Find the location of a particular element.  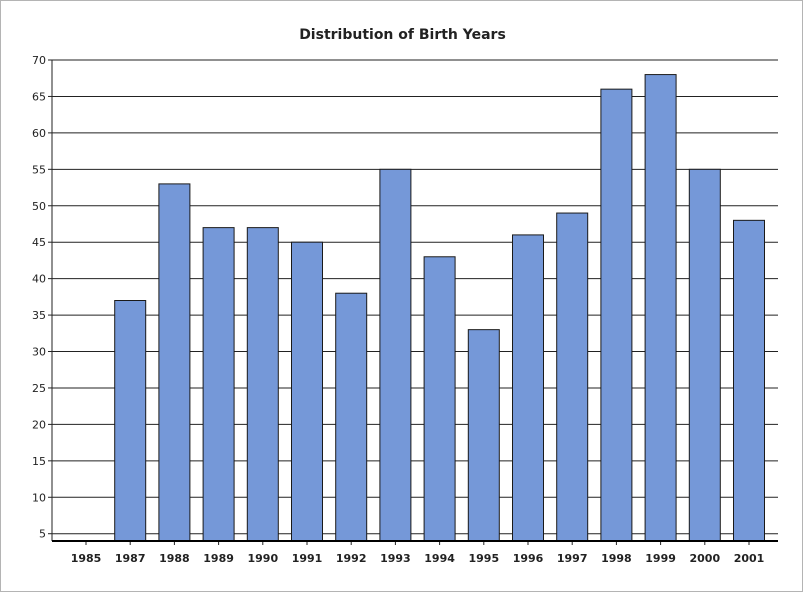

bar-1987 is located at coordinates (130, 421).